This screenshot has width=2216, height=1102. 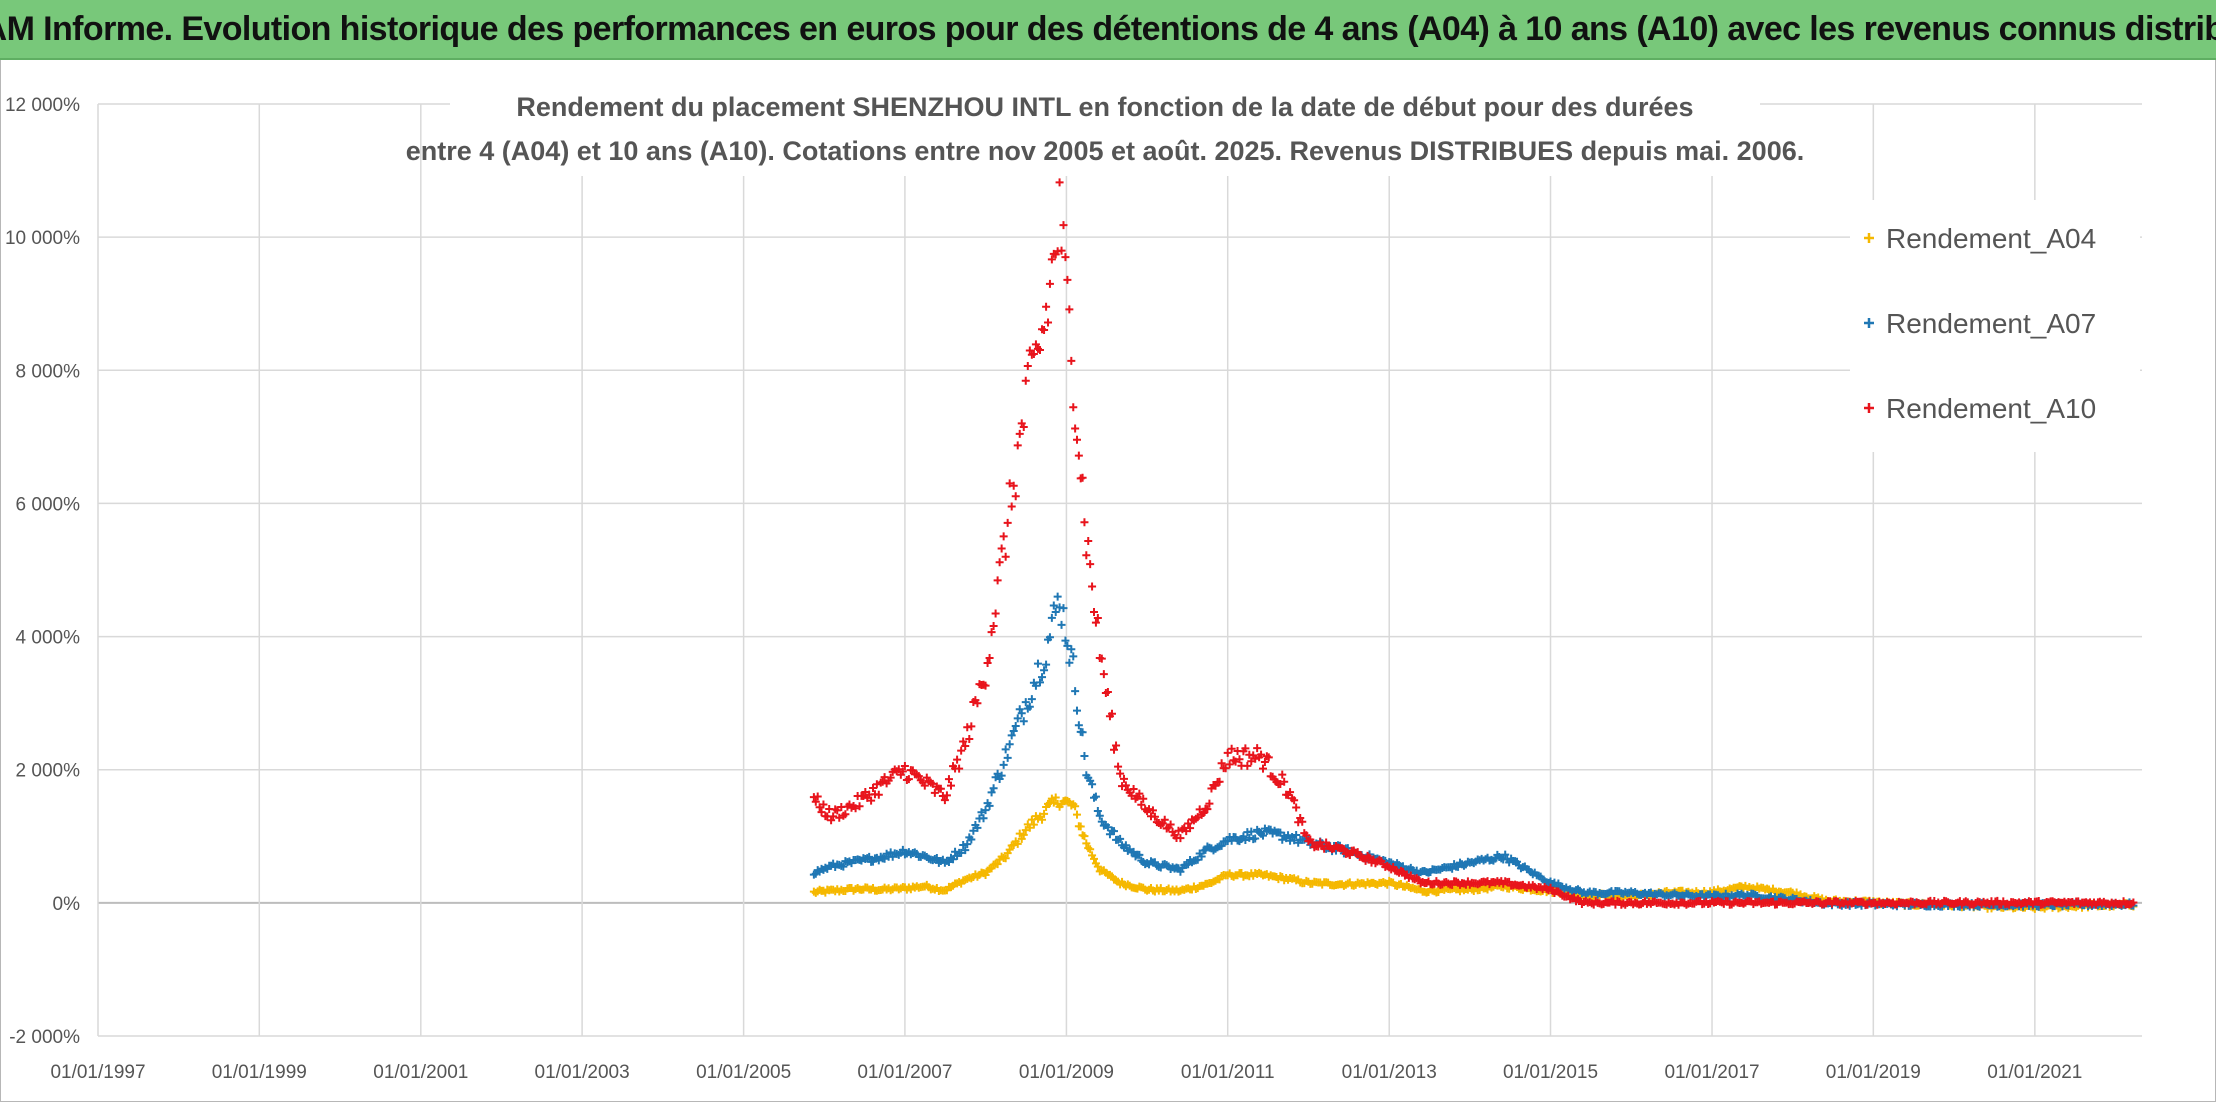 What do you see at coordinates (582, 1072) in the screenshot?
I see `x-tick-label: 01/01/2003` at bounding box center [582, 1072].